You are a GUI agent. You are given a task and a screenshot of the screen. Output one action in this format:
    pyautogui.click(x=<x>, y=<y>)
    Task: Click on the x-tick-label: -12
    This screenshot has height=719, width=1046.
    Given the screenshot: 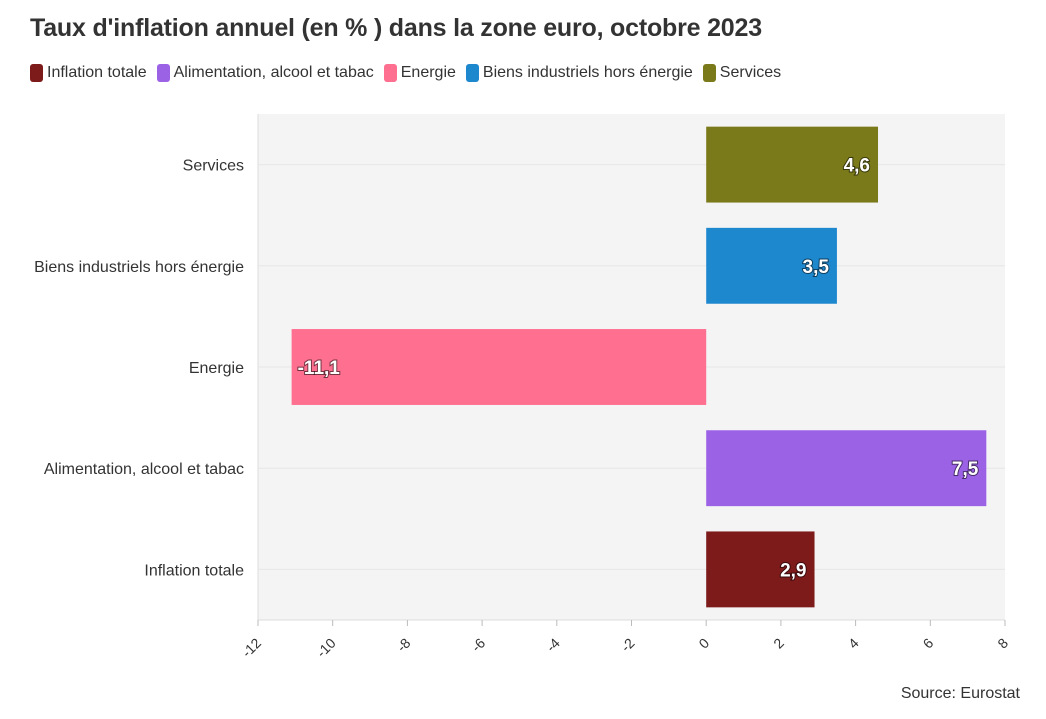 What is the action you would take?
    pyautogui.click(x=251, y=648)
    